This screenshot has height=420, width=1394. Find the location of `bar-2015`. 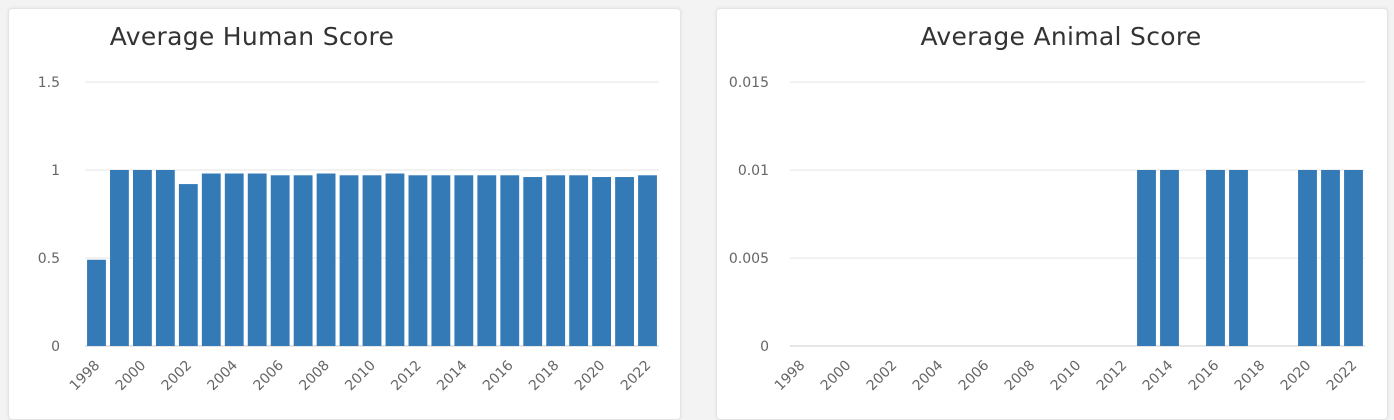

bar-2015 is located at coordinates (487, 260).